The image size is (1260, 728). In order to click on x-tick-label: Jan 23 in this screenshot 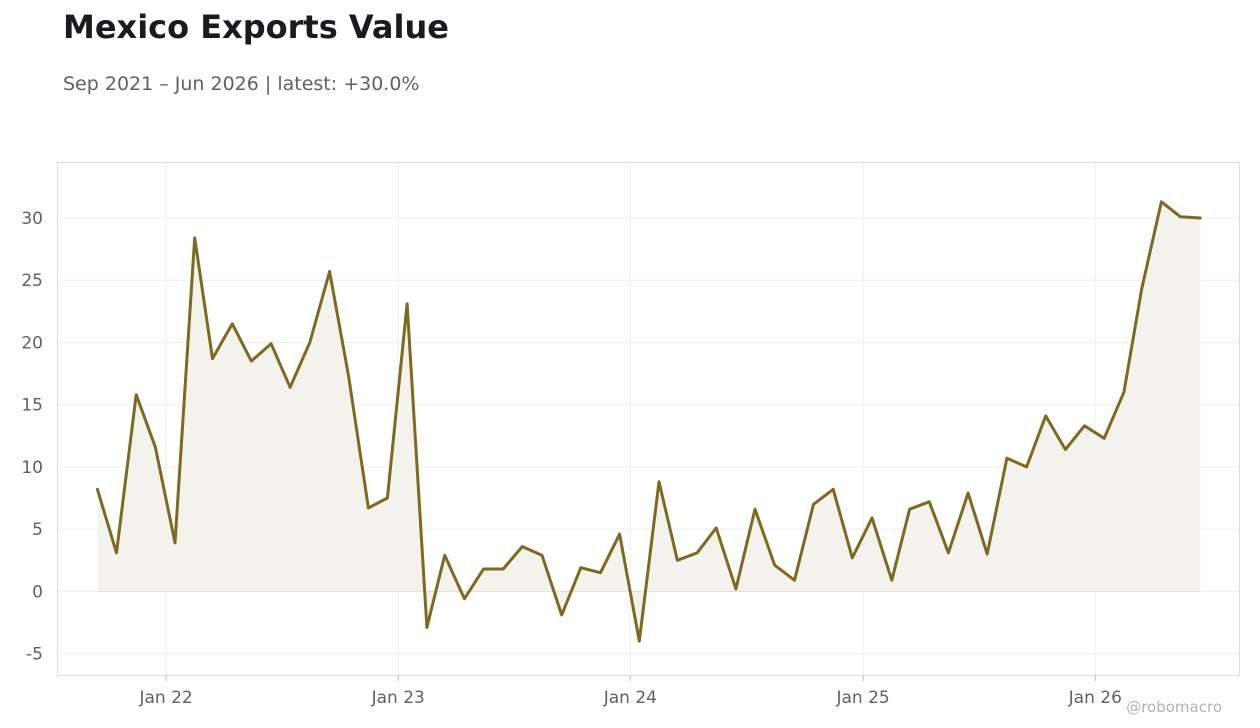, I will do `click(398, 698)`.